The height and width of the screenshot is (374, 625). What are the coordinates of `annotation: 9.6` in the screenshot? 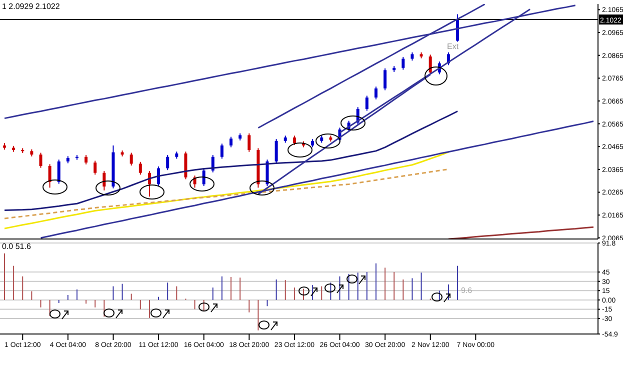 It's located at (466, 290).